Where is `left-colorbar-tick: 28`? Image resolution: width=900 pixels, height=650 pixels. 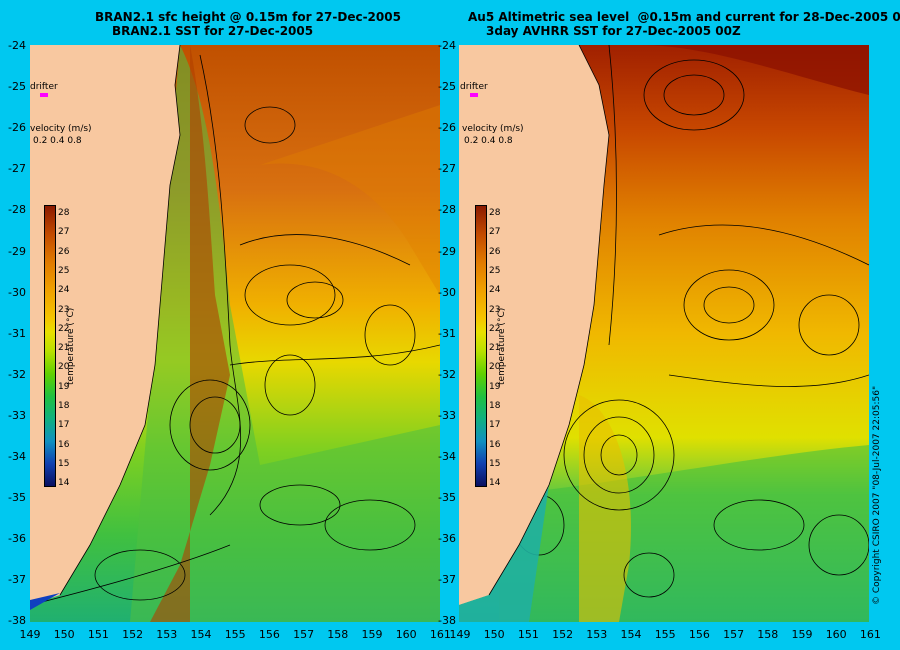
left-colorbar-tick: 28 is located at coordinates (64, 213).